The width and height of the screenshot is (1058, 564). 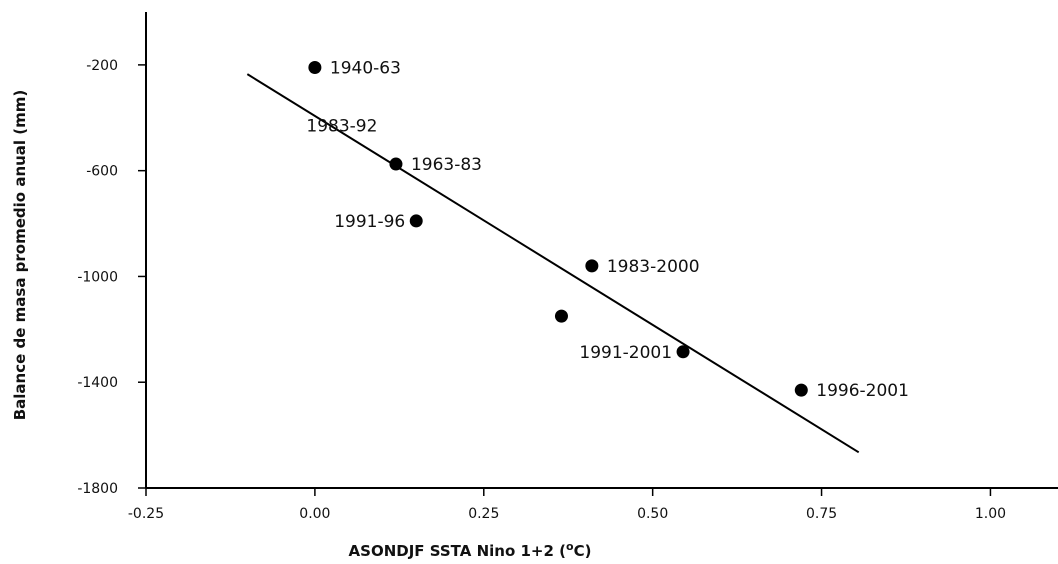 I want to click on data-point-label: 1991-2001, so click(x=625, y=353).